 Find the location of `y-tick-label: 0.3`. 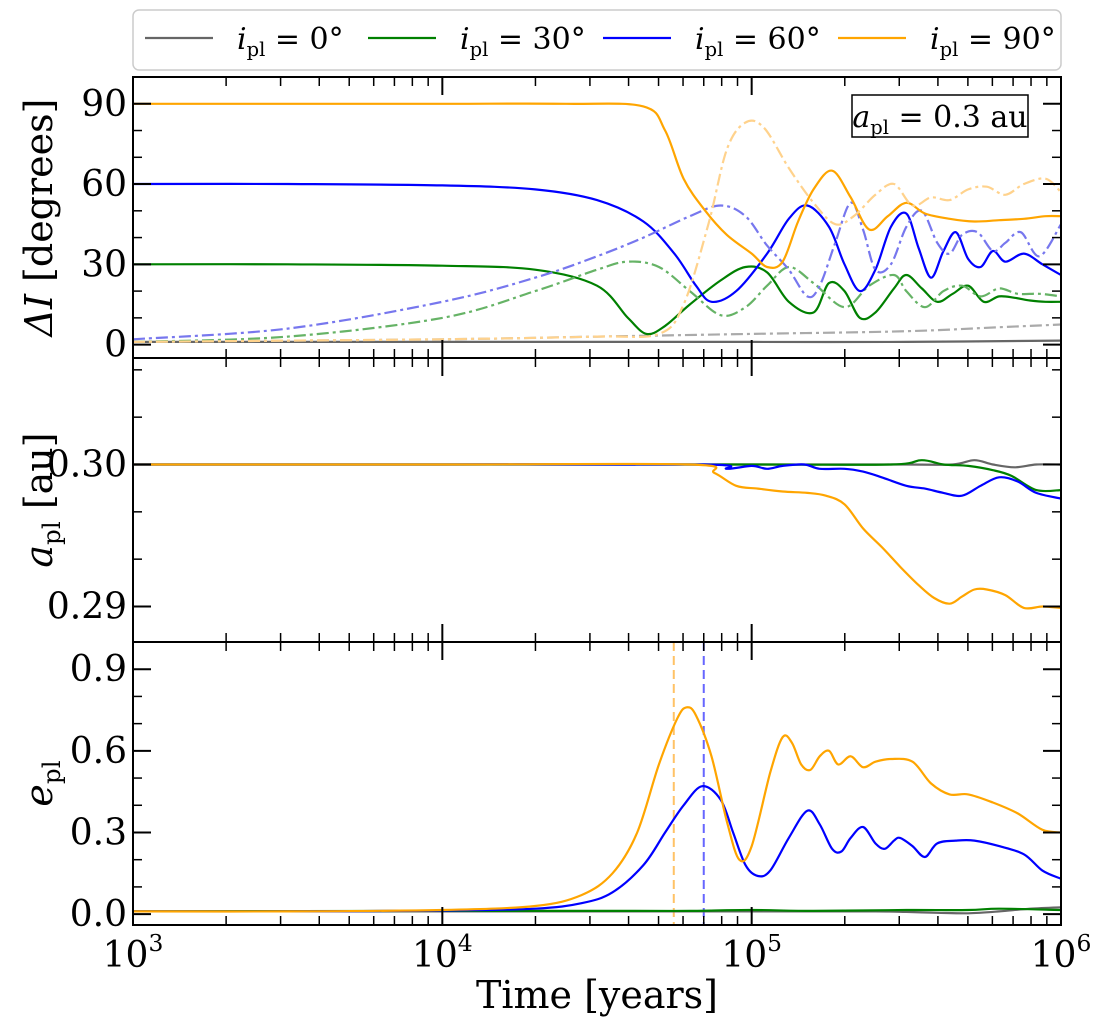

y-tick-label: 0.3 is located at coordinates (98, 832).